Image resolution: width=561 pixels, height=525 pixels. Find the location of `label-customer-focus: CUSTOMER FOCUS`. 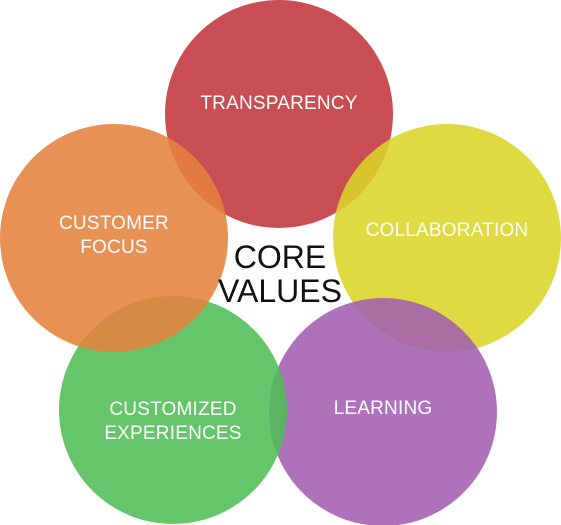

label-customer-focus: CUSTOMER FOCUS is located at coordinates (114, 235).